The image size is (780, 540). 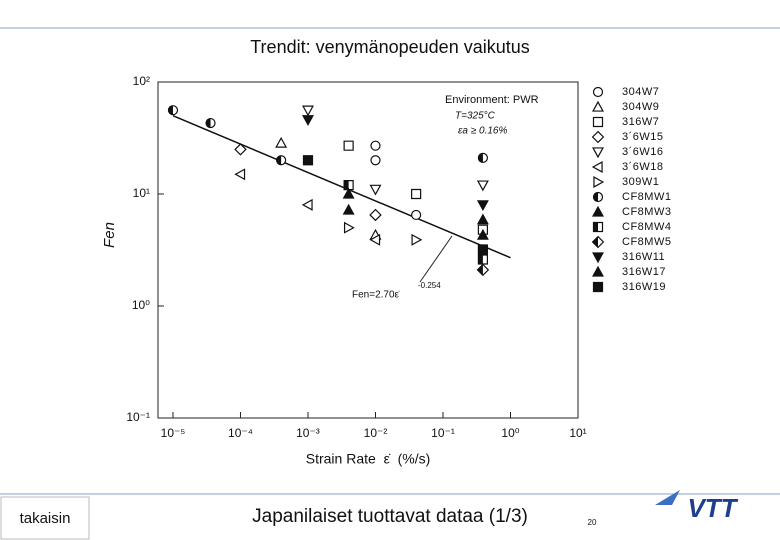 What do you see at coordinates (510, 433) in the screenshot?
I see `x-tick-label: 10⁰` at bounding box center [510, 433].